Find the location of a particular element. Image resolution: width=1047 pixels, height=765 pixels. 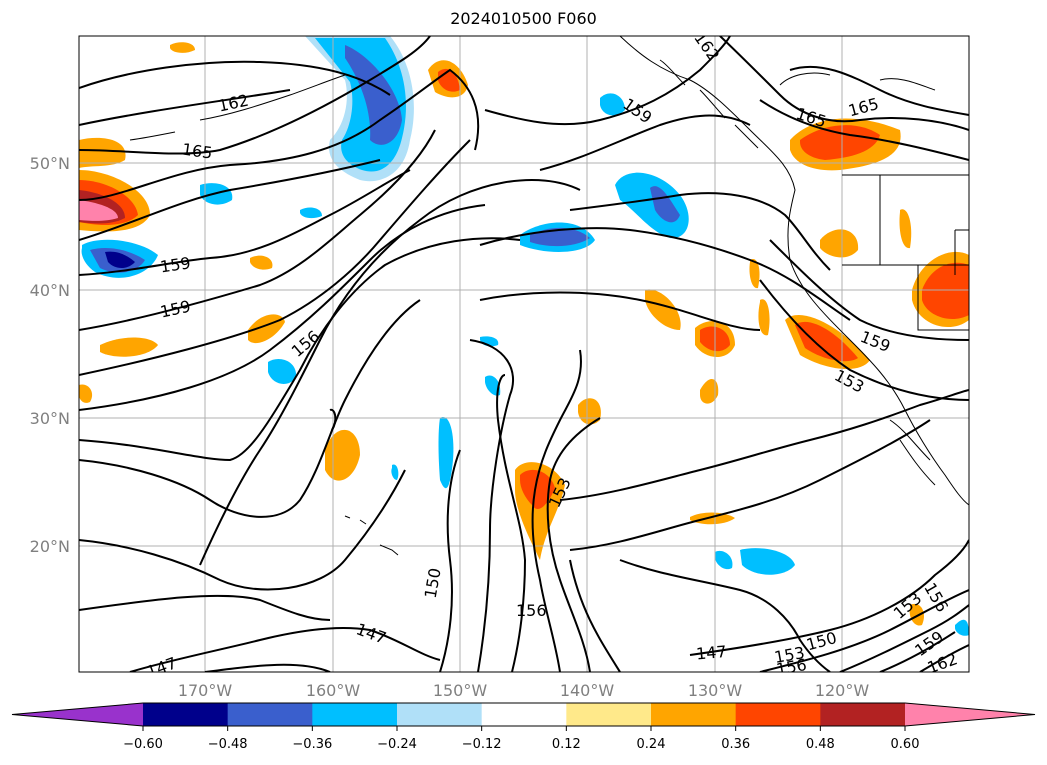

lat-label: 20°N is located at coordinates (50, 546).